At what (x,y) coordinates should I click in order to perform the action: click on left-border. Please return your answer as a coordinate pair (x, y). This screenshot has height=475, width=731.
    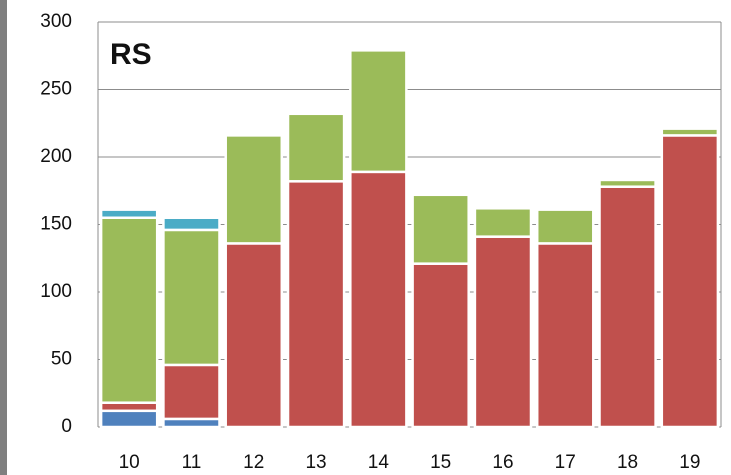
    Looking at the image, I should click on (3, 237).